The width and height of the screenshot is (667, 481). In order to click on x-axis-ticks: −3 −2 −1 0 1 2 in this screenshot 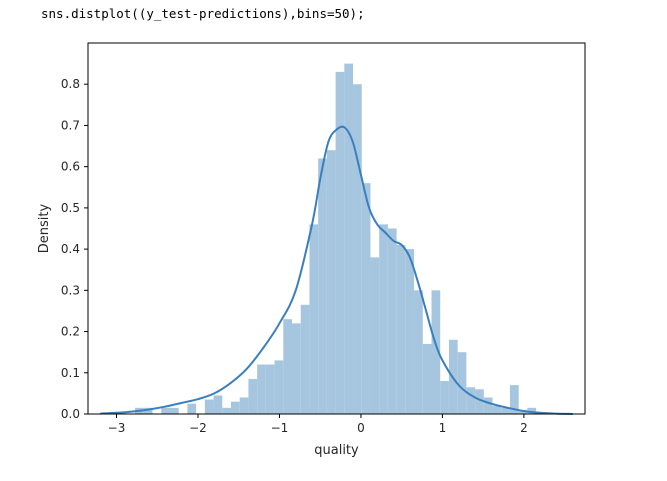, I will do `click(318, 424)`.